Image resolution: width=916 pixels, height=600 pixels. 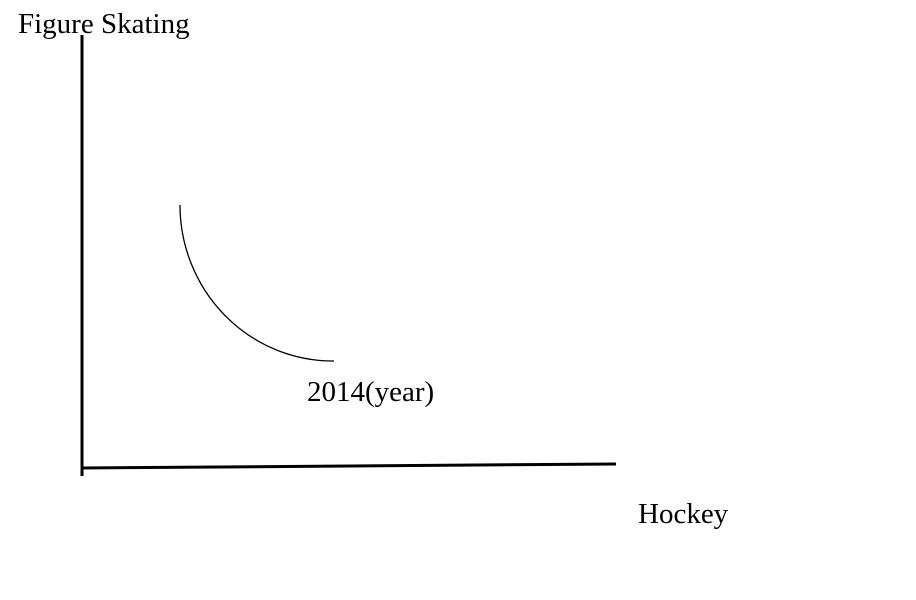 What do you see at coordinates (370, 392) in the screenshot?
I see `curve-label: 2014(year)` at bounding box center [370, 392].